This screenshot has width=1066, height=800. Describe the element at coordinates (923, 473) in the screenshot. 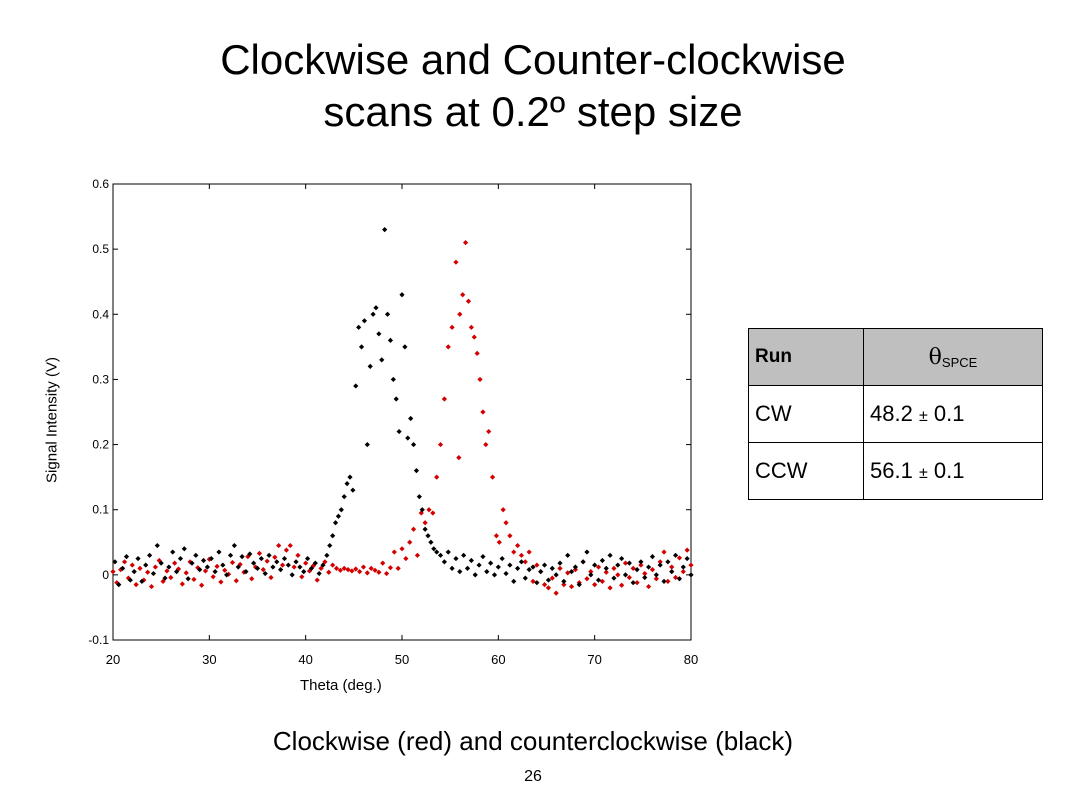

I see `plus-minus: ±` at that location.